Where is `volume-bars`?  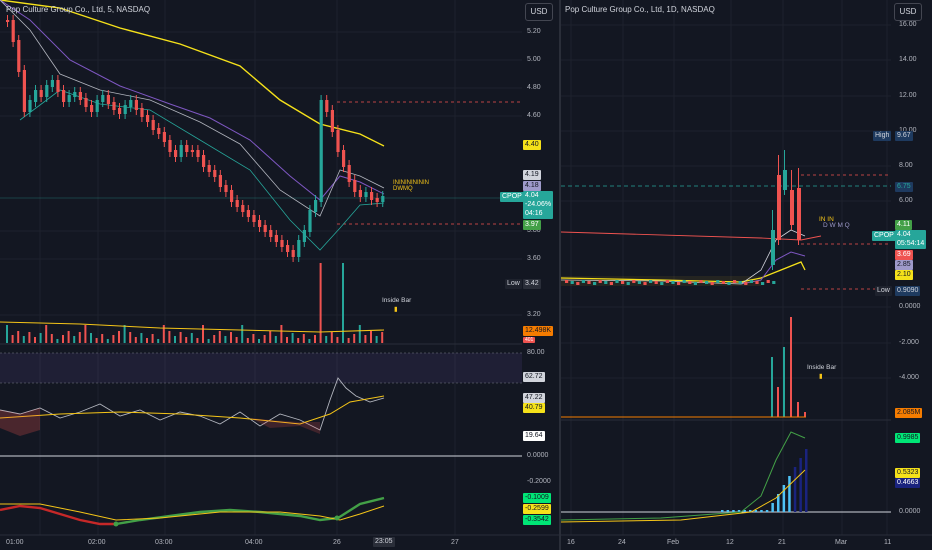 volume-bars is located at coordinates (195, 303).